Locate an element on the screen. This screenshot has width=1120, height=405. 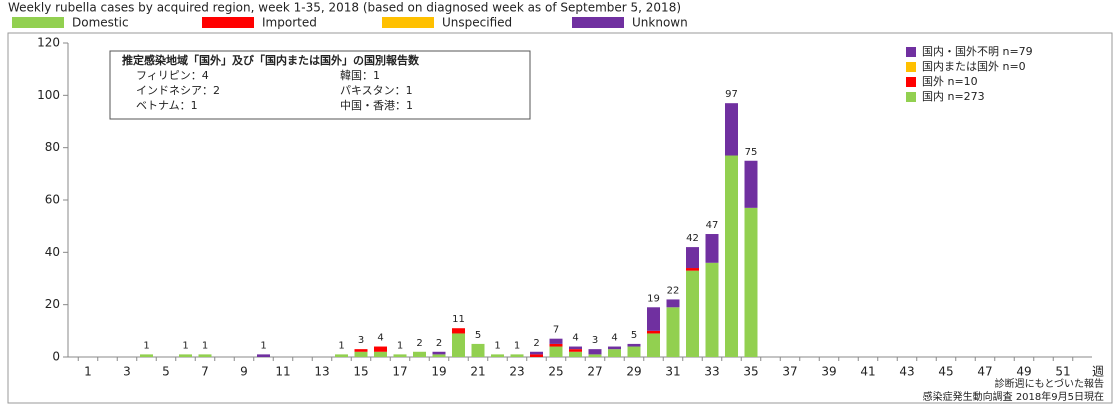
x-tick-label: 47 is located at coordinates (984, 372).